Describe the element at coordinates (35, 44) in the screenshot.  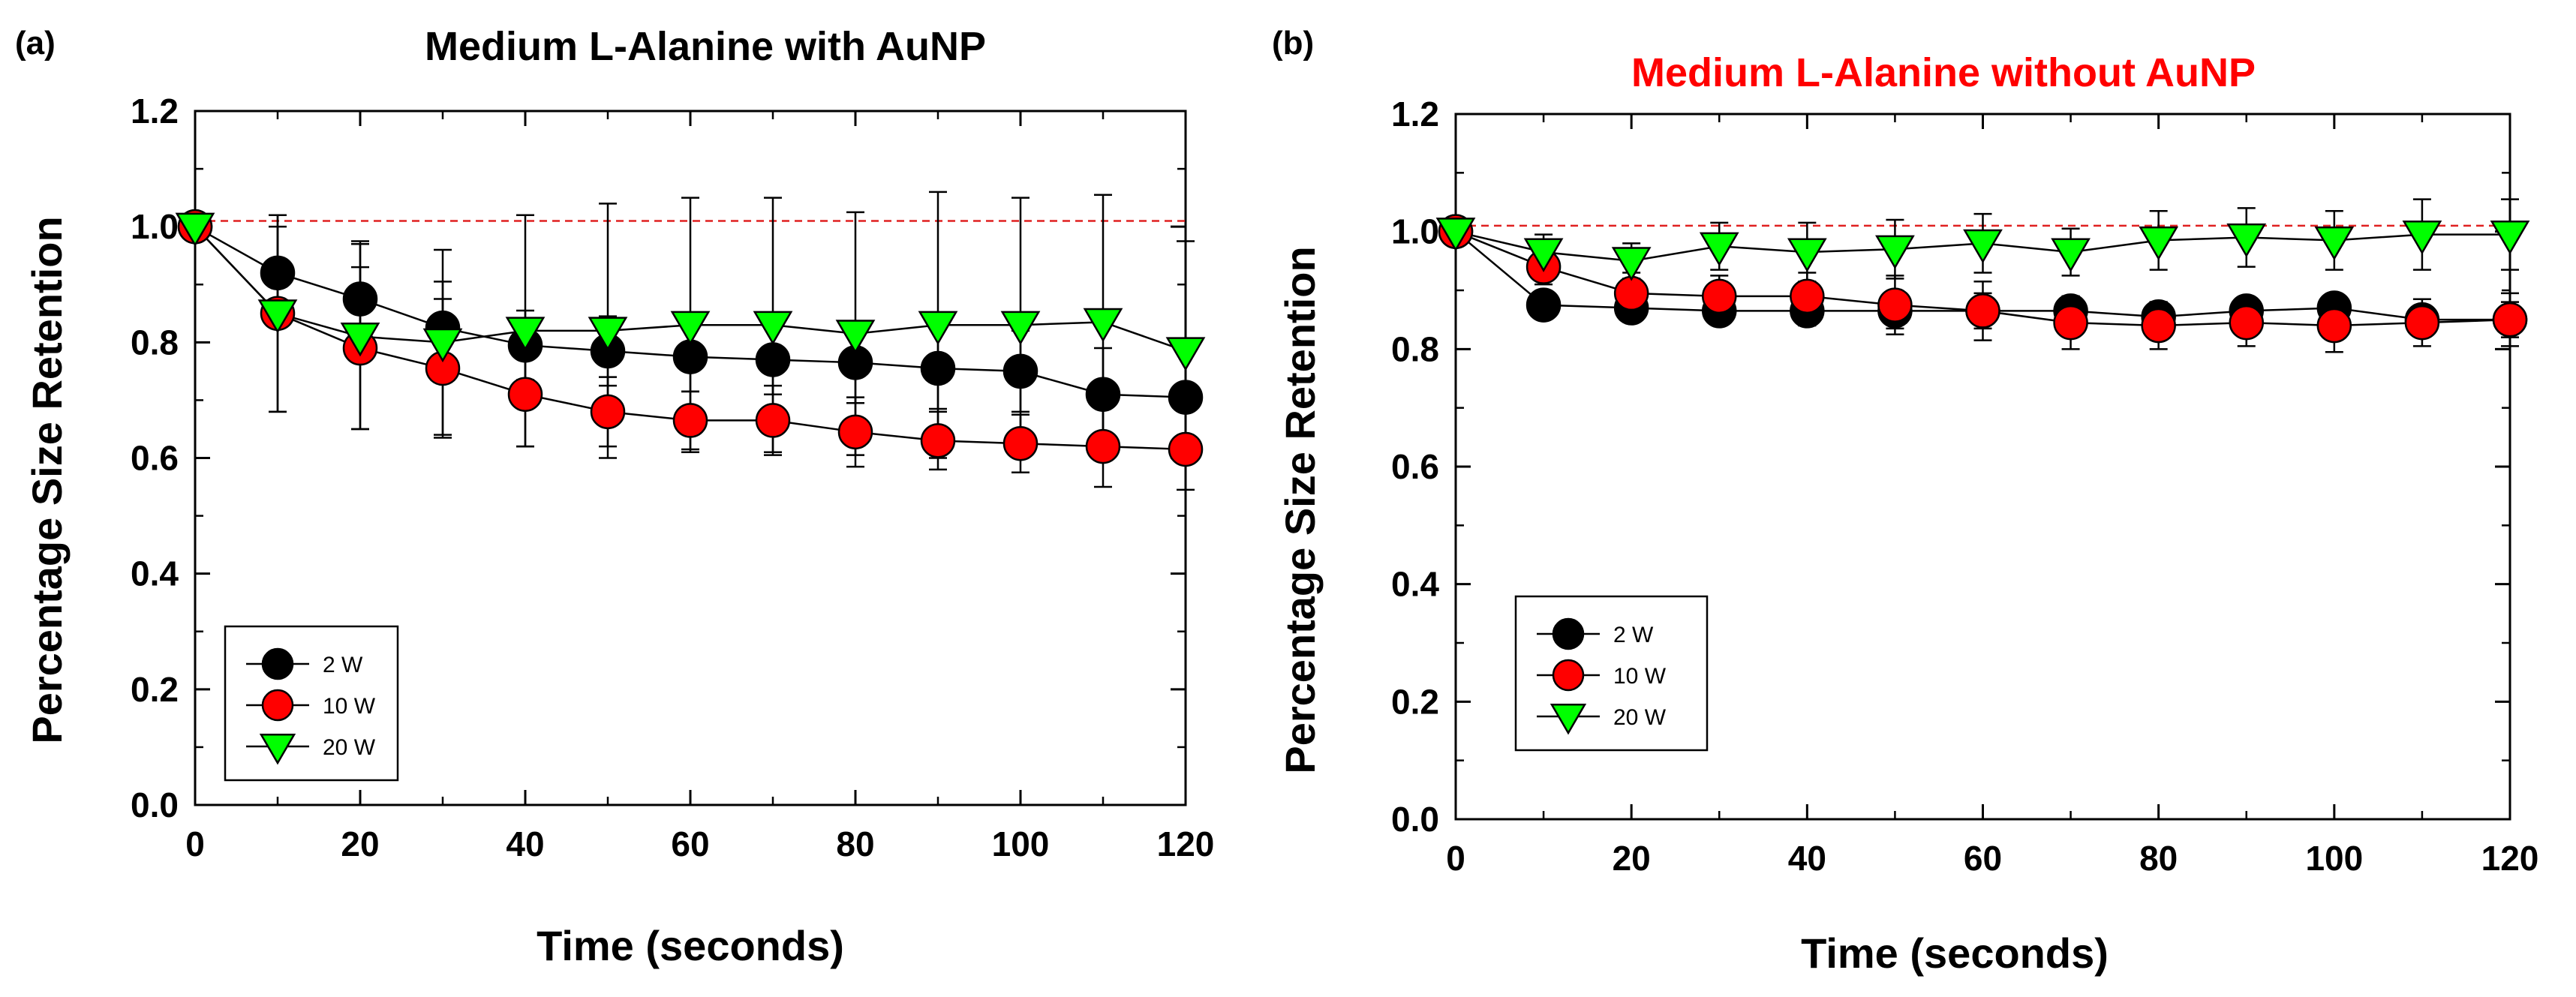
I see `panel-label: (a)` at that location.